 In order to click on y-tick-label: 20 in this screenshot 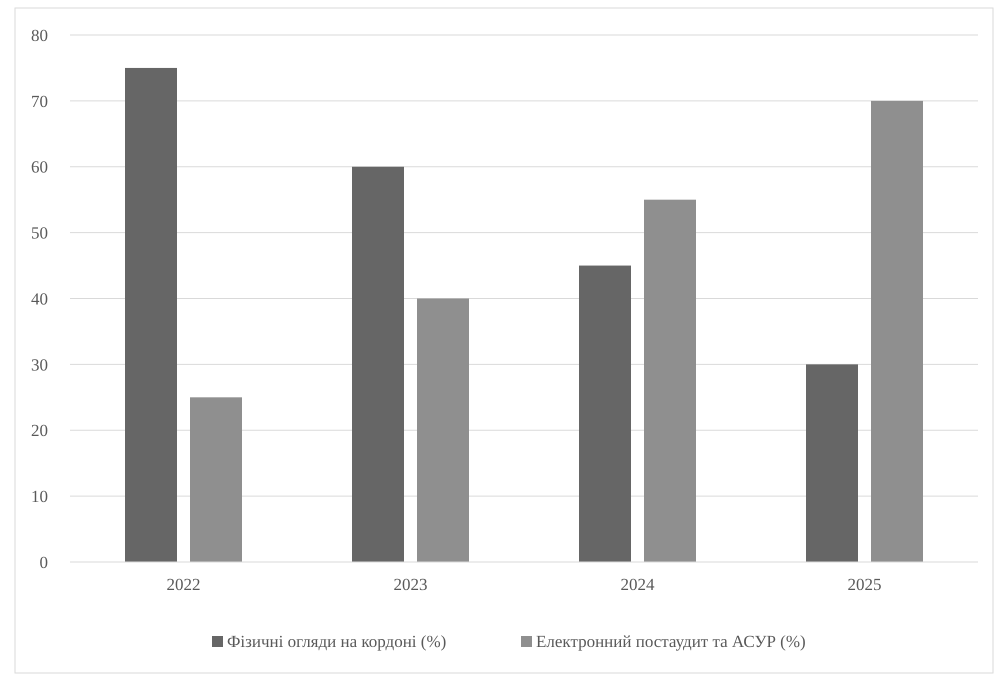, I will do `click(39, 430)`.